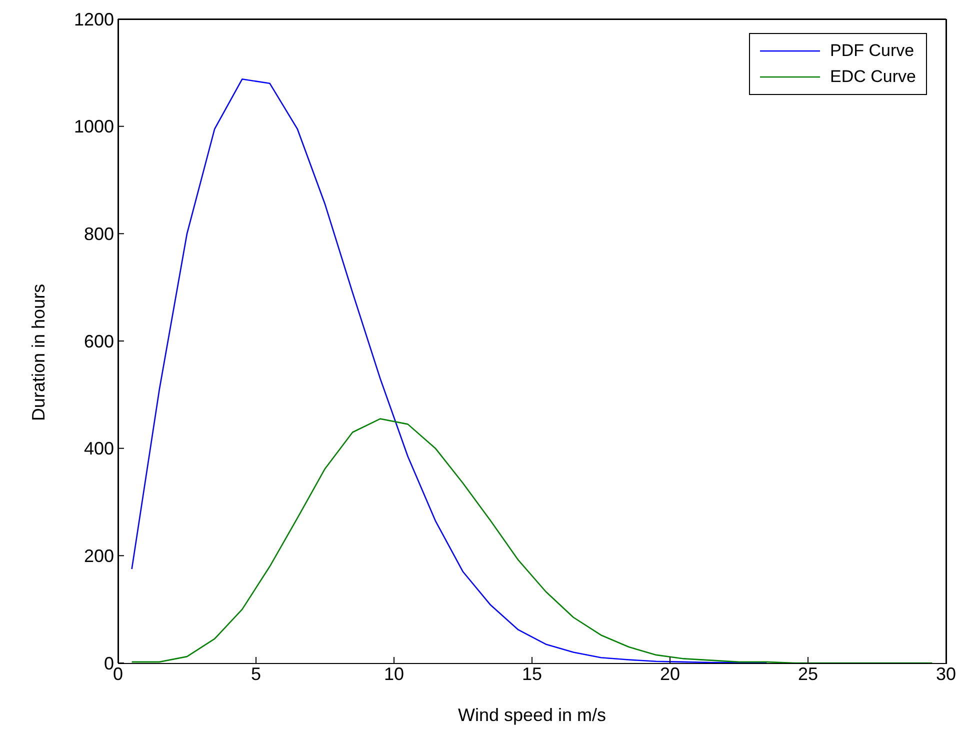 This screenshot has height=753, width=973. Describe the element at coordinates (532, 674) in the screenshot. I see `x-tick-label: 15` at that location.